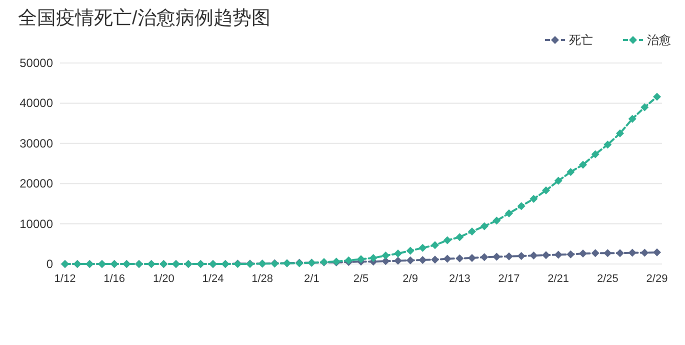 The width and height of the screenshot is (685, 345). What do you see at coordinates (37, 103) in the screenshot?
I see `y-tick-label: 40000` at bounding box center [37, 103].